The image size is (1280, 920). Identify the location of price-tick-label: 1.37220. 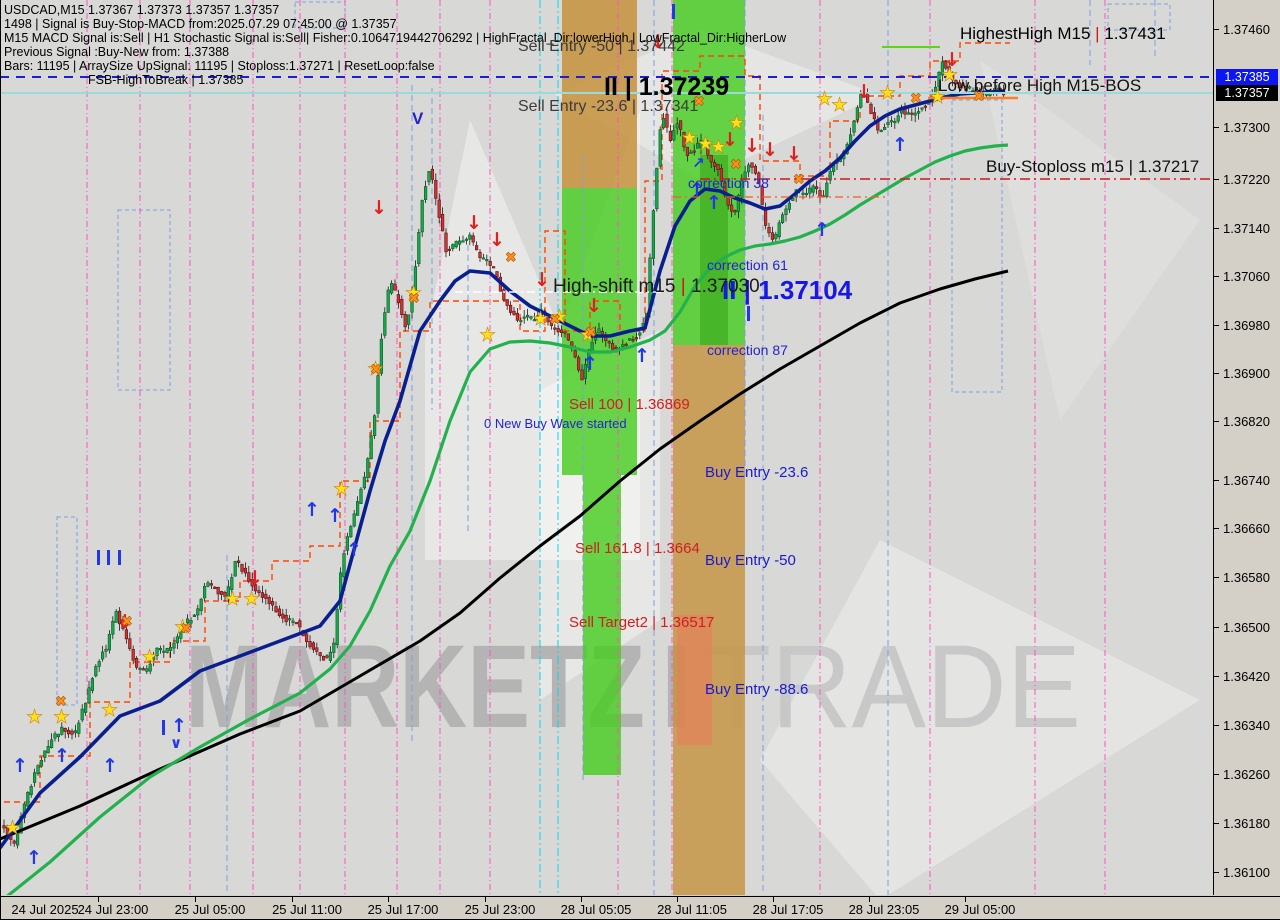
(1246, 179).